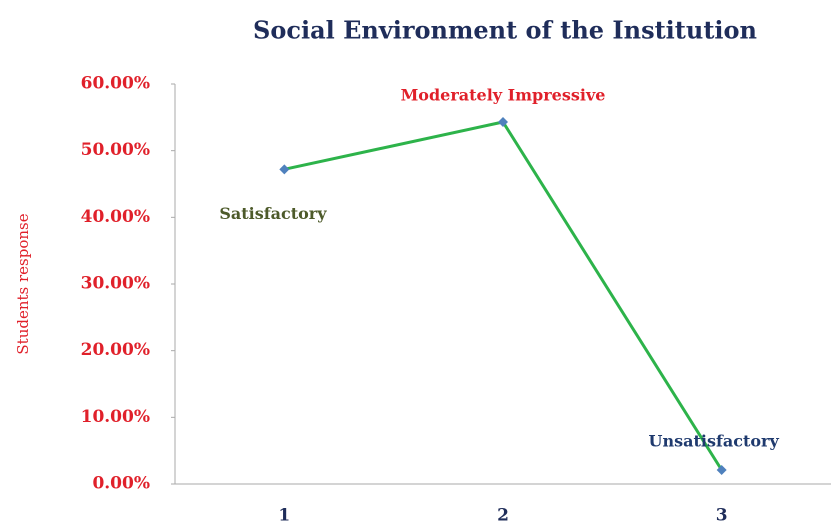  I want to click on y-tick-label: 0.00%, so click(121, 484).